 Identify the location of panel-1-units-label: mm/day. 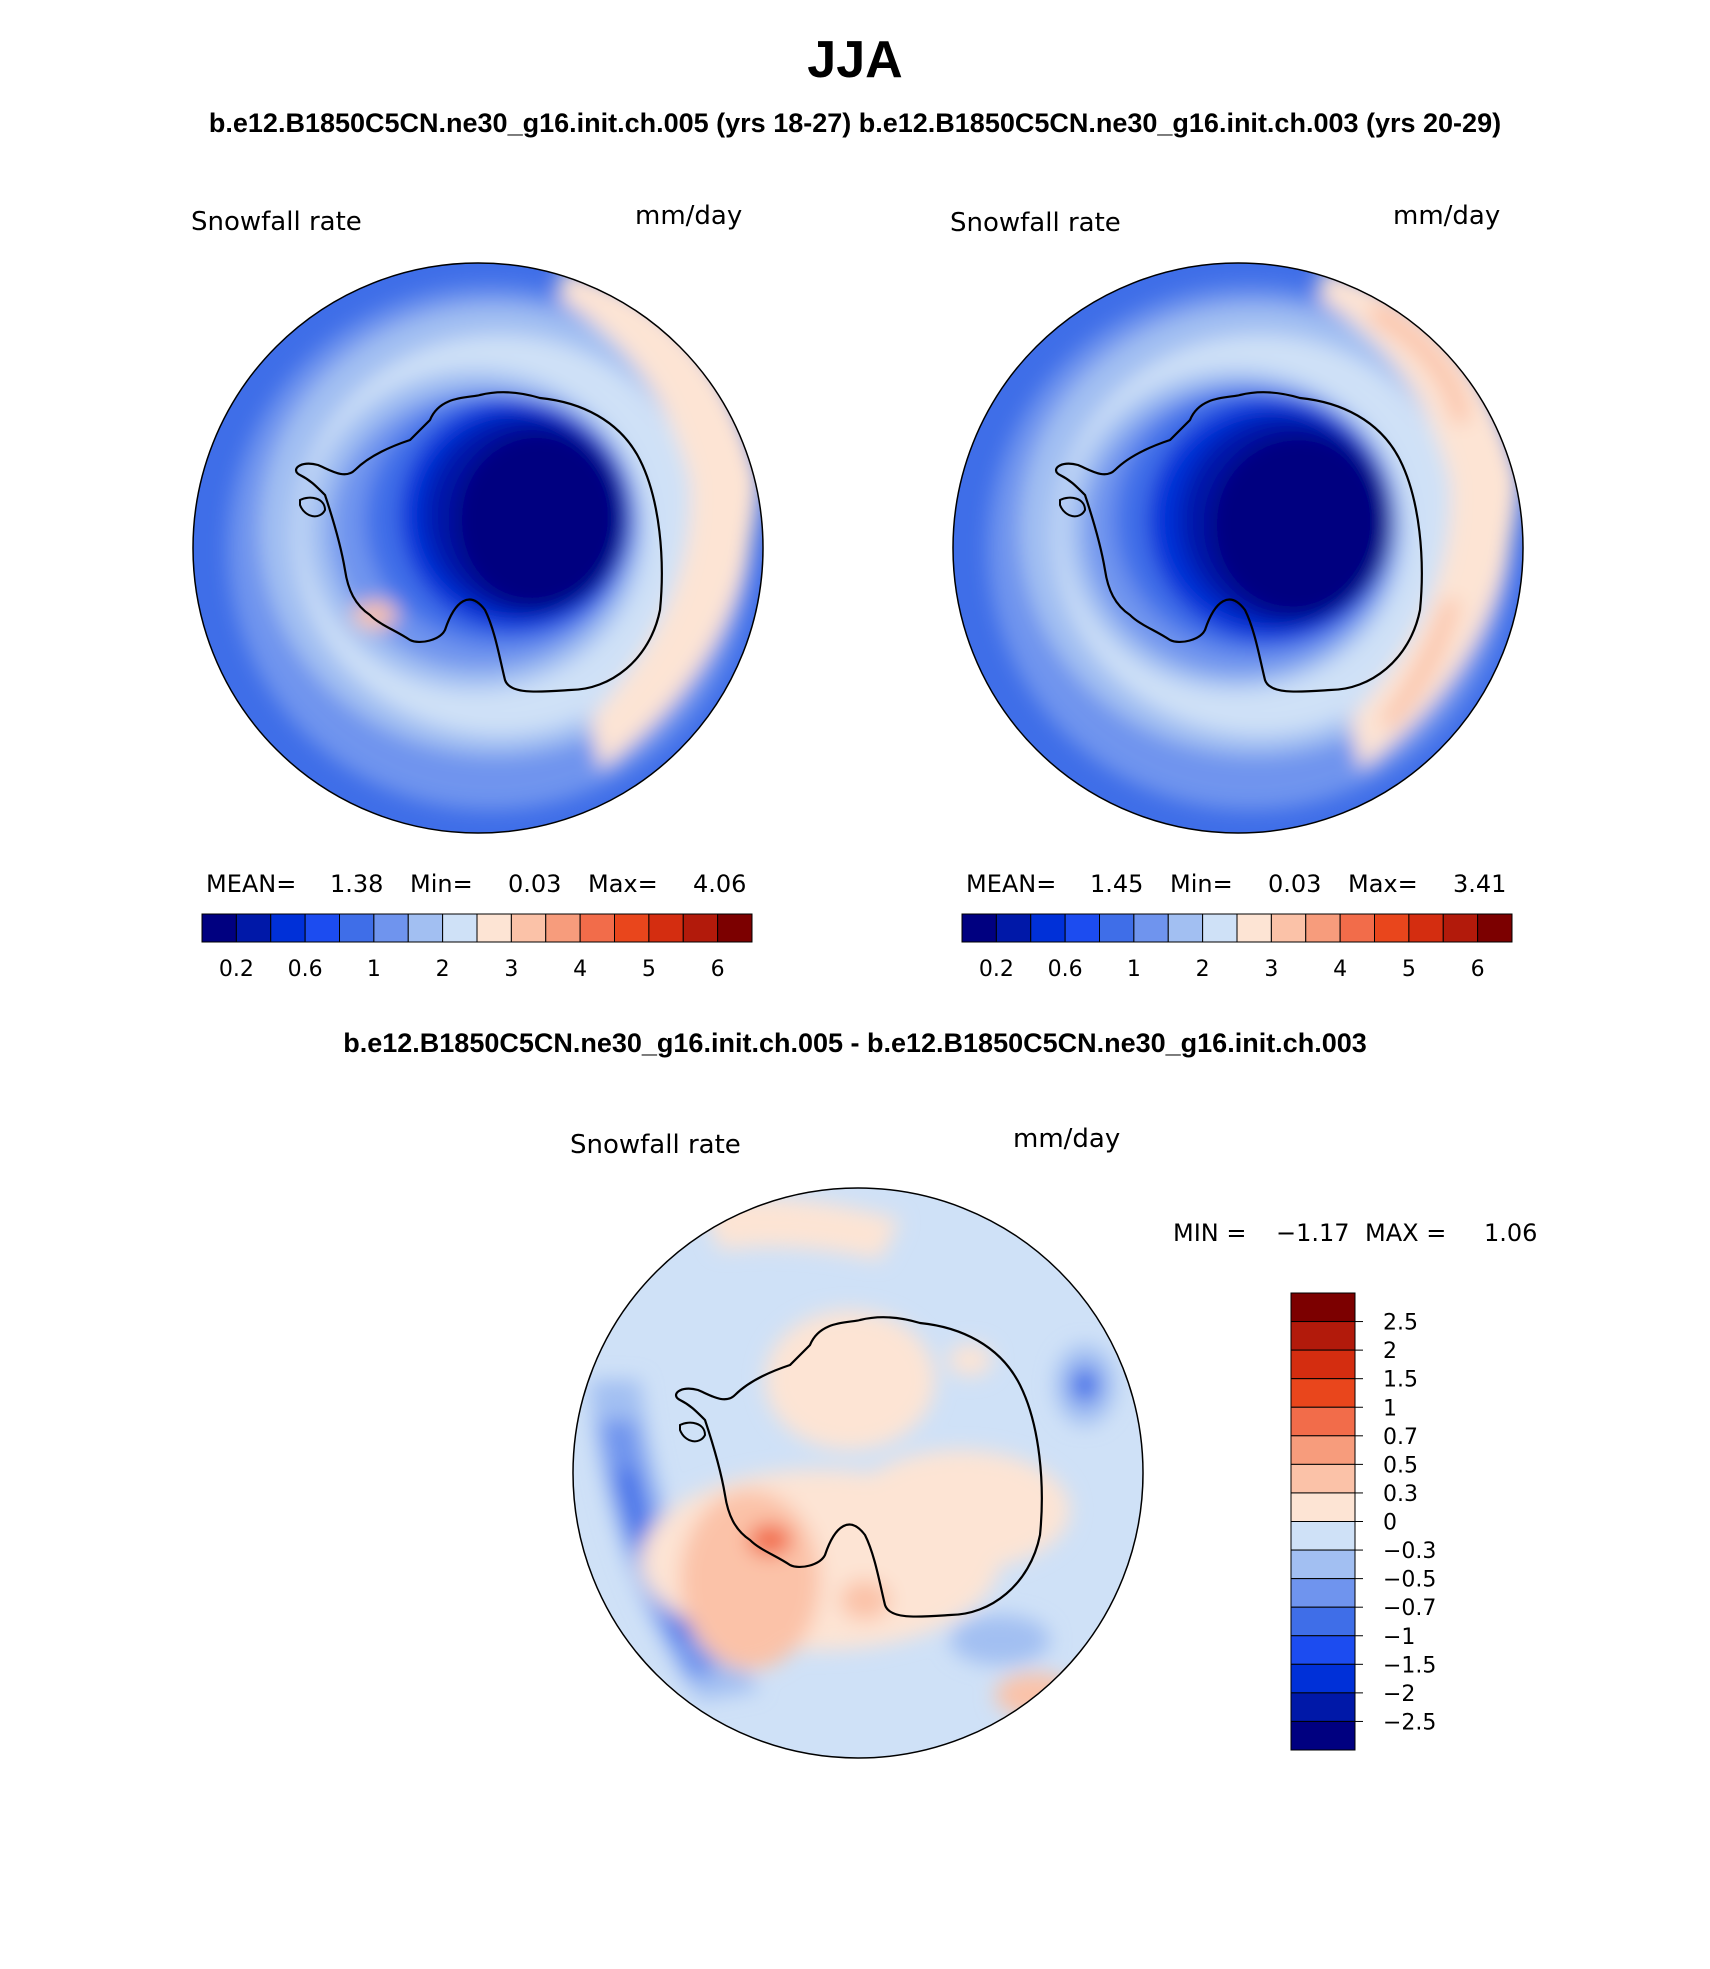
(688, 216).